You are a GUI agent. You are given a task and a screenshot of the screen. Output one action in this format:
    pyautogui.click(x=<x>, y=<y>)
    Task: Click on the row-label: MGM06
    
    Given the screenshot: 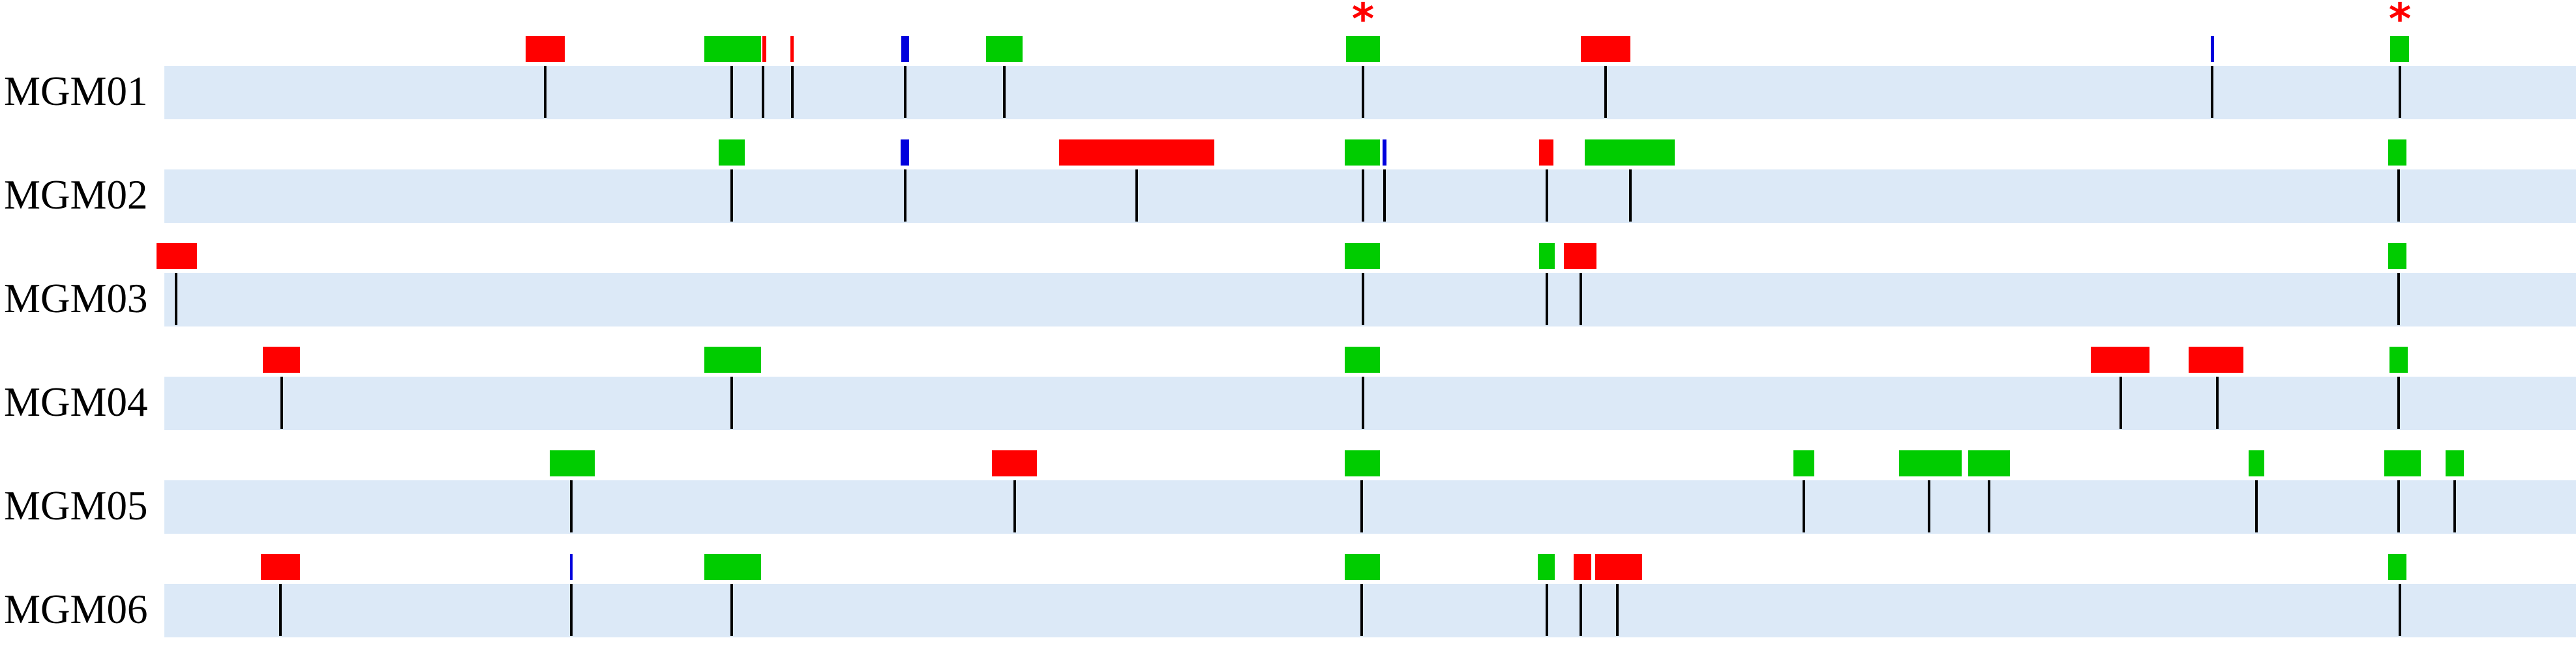 What is the action you would take?
    pyautogui.click(x=76, y=609)
    